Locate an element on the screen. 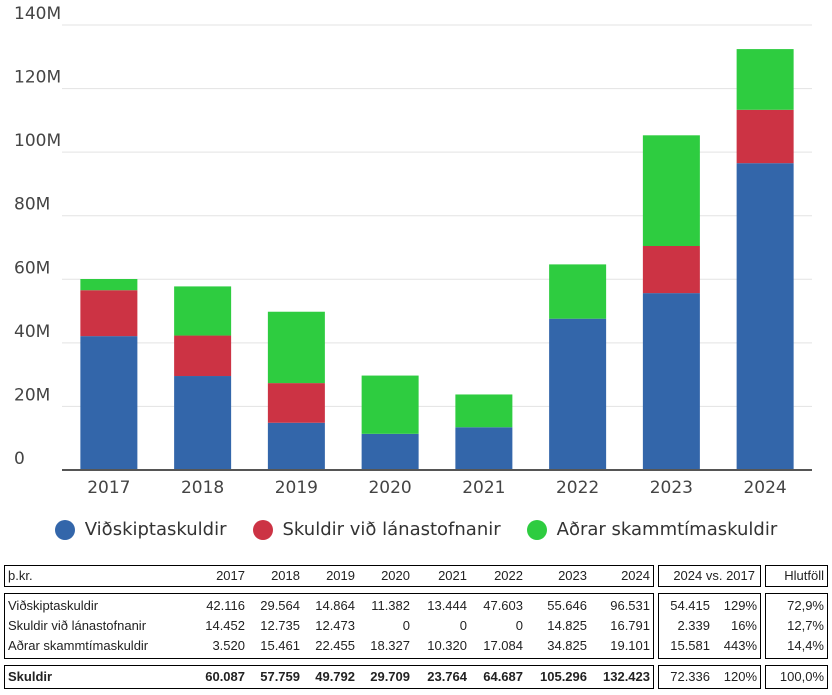 Image resolution: width=832 pixels, height=695 pixels. table-cell: 0 is located at coordinates (463, 625).